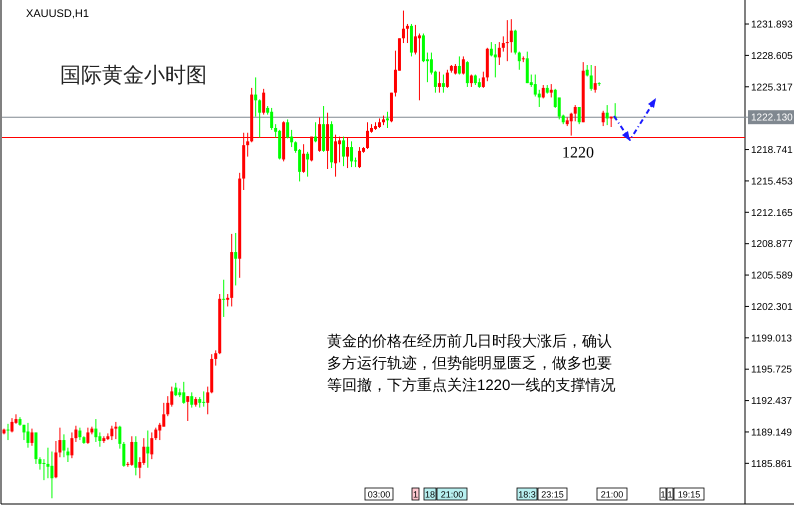  Describe the element at coordinates (772, 276) in the screenshot. I see `y-tick-label: 1205.589` at that location.